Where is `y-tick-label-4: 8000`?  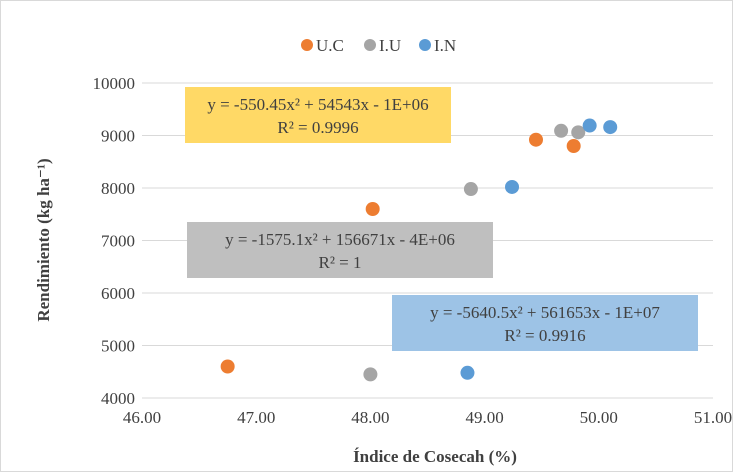
y-tick-label-4: 8000 is located at coordinates (118, 188).